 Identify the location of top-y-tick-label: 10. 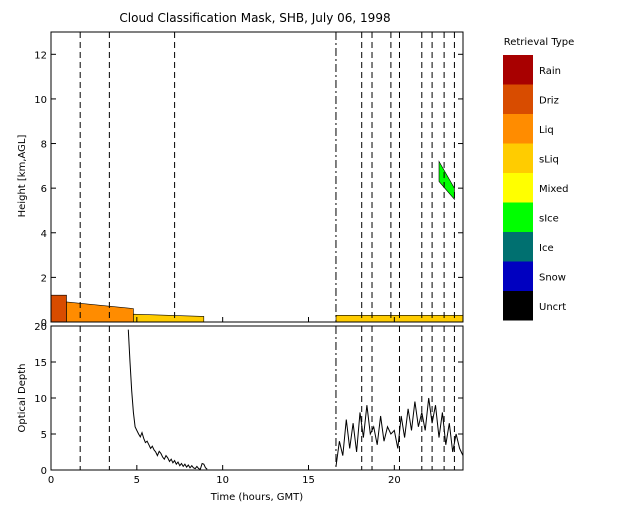
(40, 100).